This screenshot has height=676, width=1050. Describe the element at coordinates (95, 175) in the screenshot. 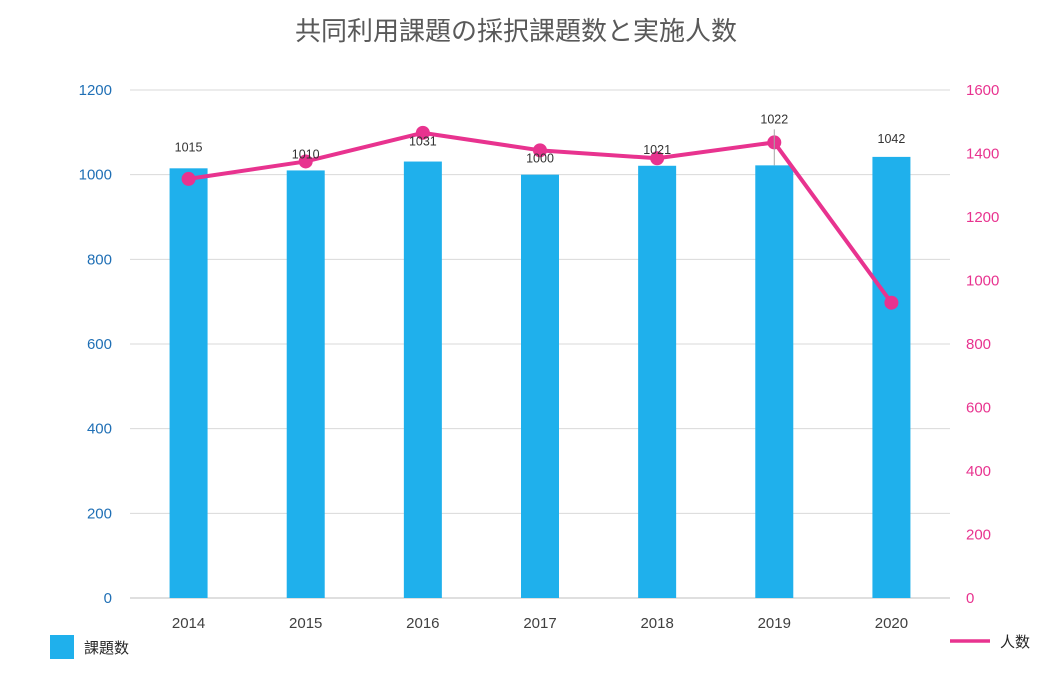

I see `y-left-tick-label: 1000` at that location.